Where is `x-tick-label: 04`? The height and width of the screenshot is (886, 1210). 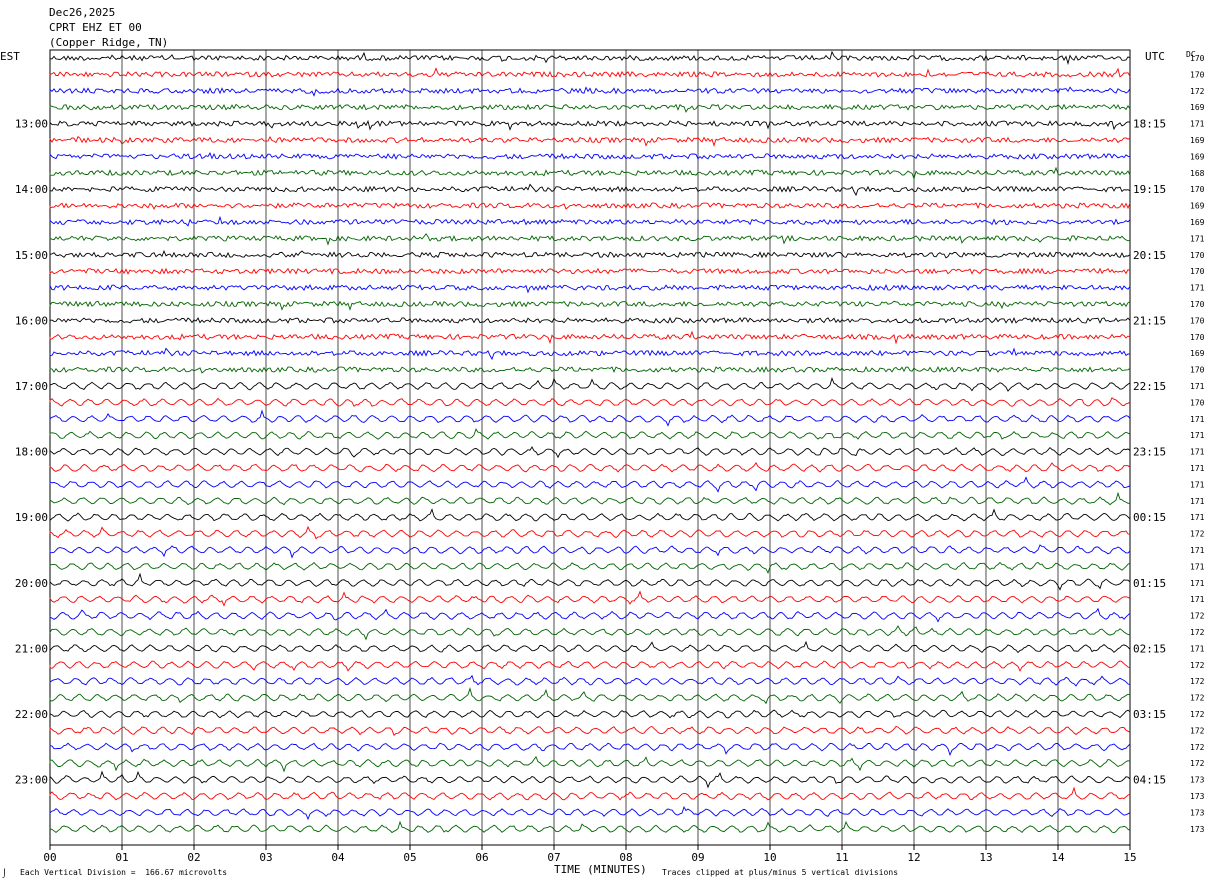 x-tick-label: 04 is located at coordinates (338, 857).